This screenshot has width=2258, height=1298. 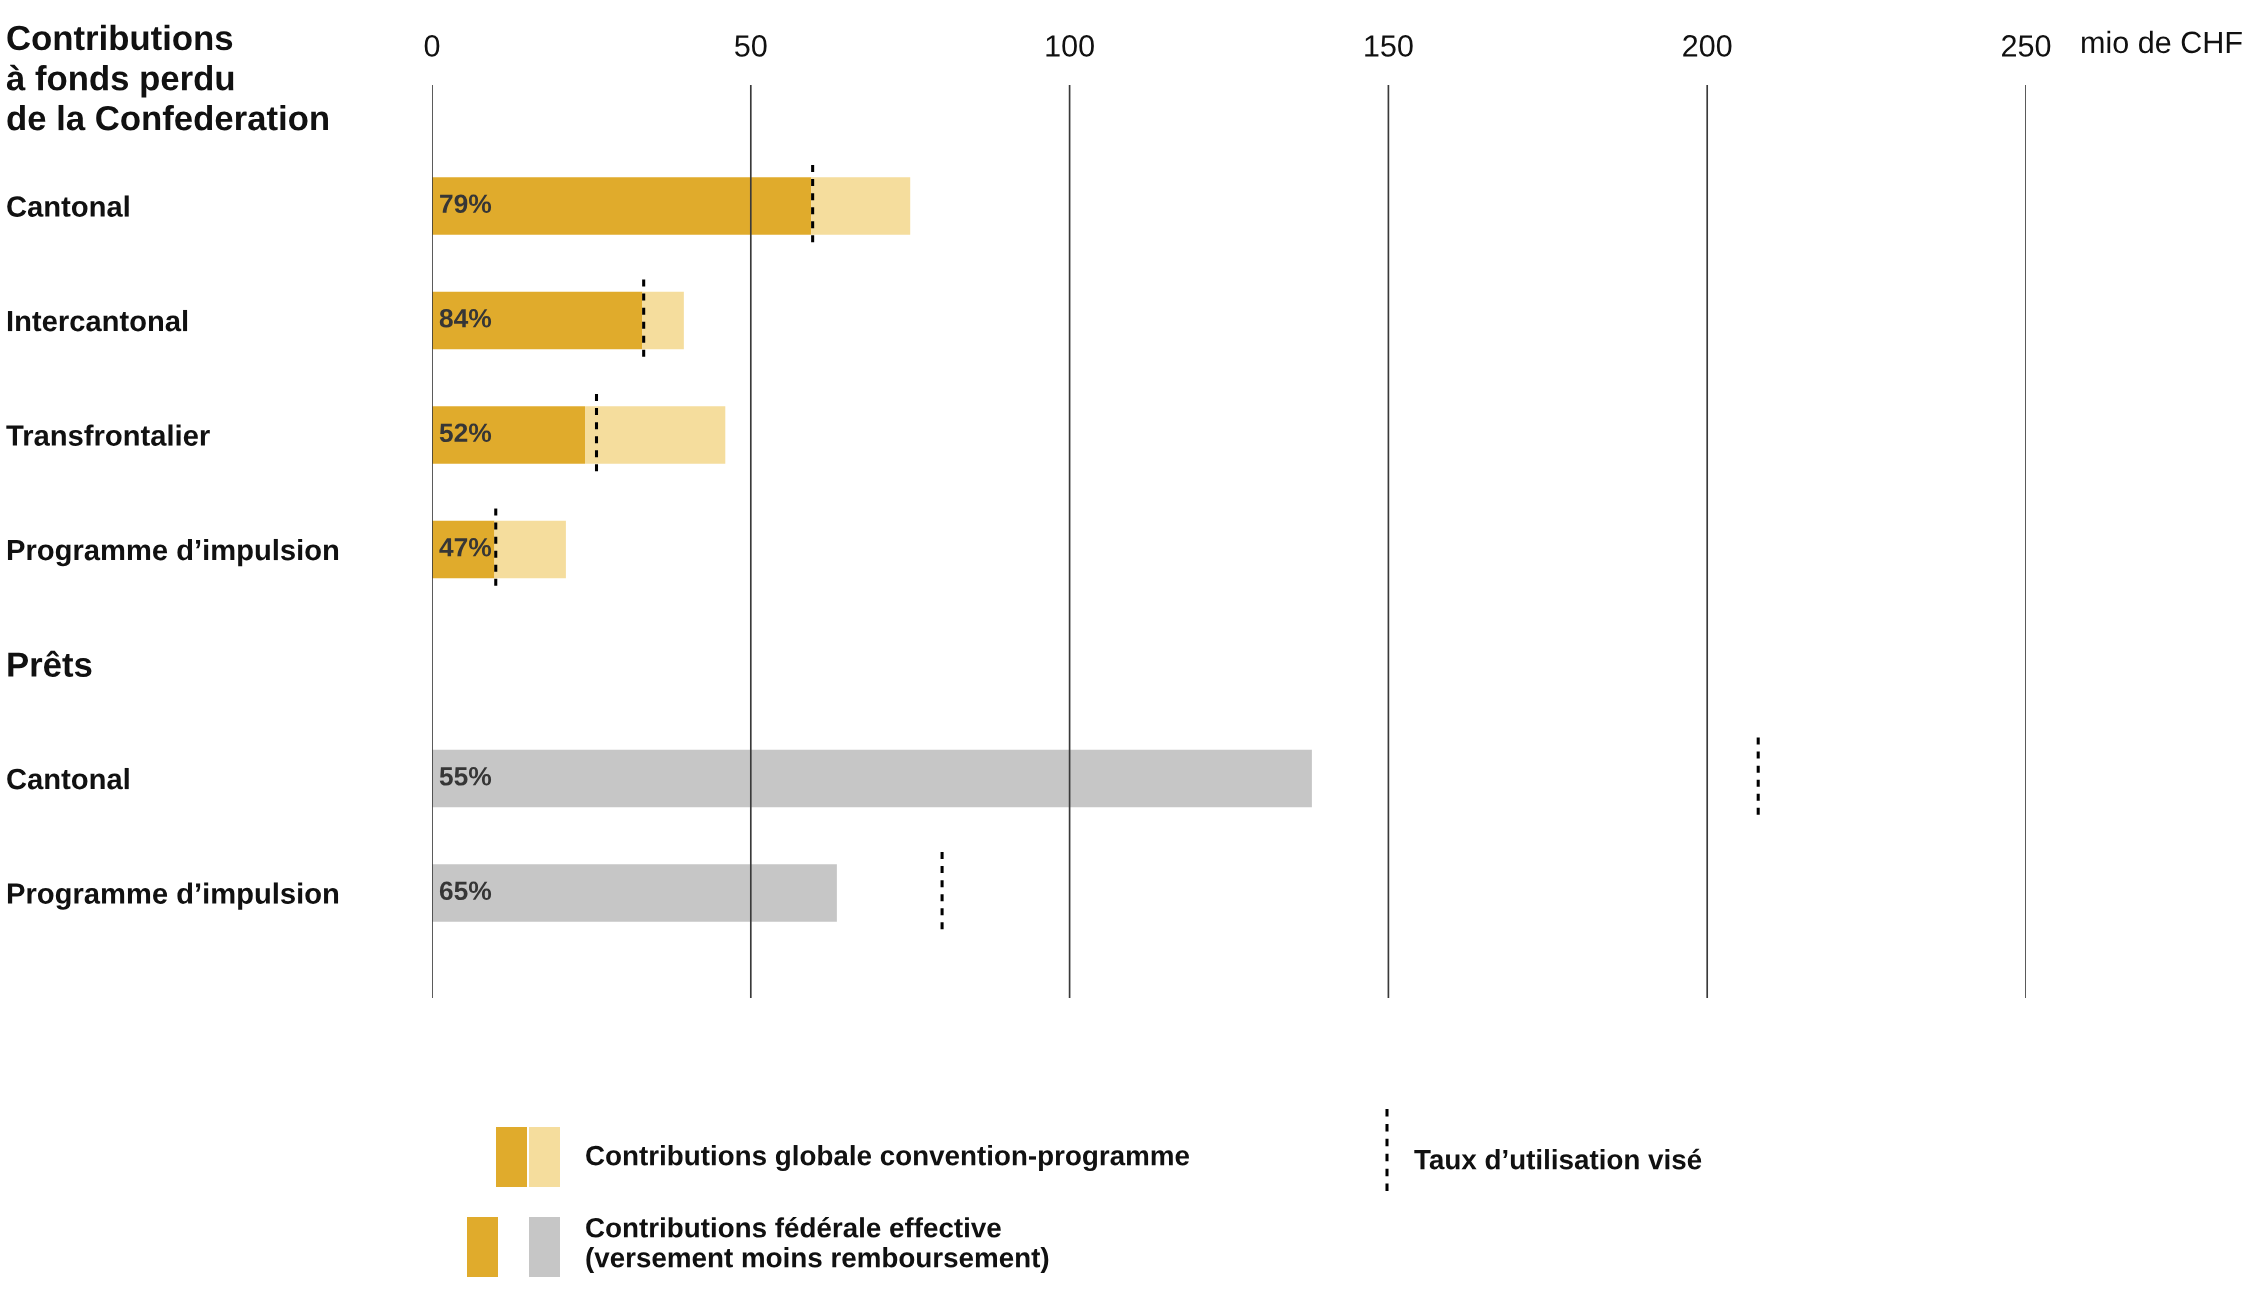 What do you see at coordinates (465, 776) in the screenshot?
I see `annotation: 55%` at bounding box center [465, 776].